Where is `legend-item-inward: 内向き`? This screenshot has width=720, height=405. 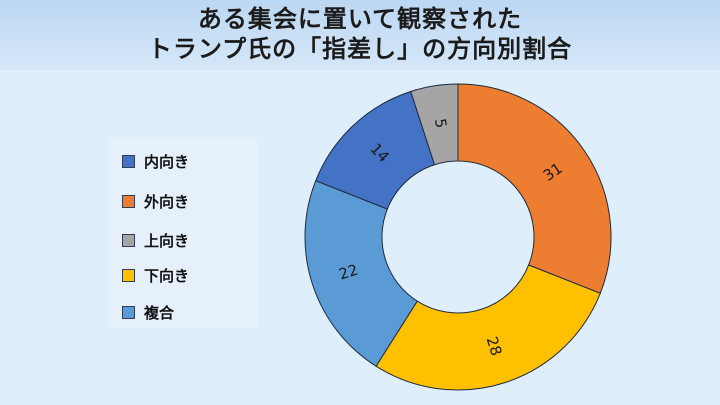
legend-item-inward: 内向き is located at coordinates (155, 161).